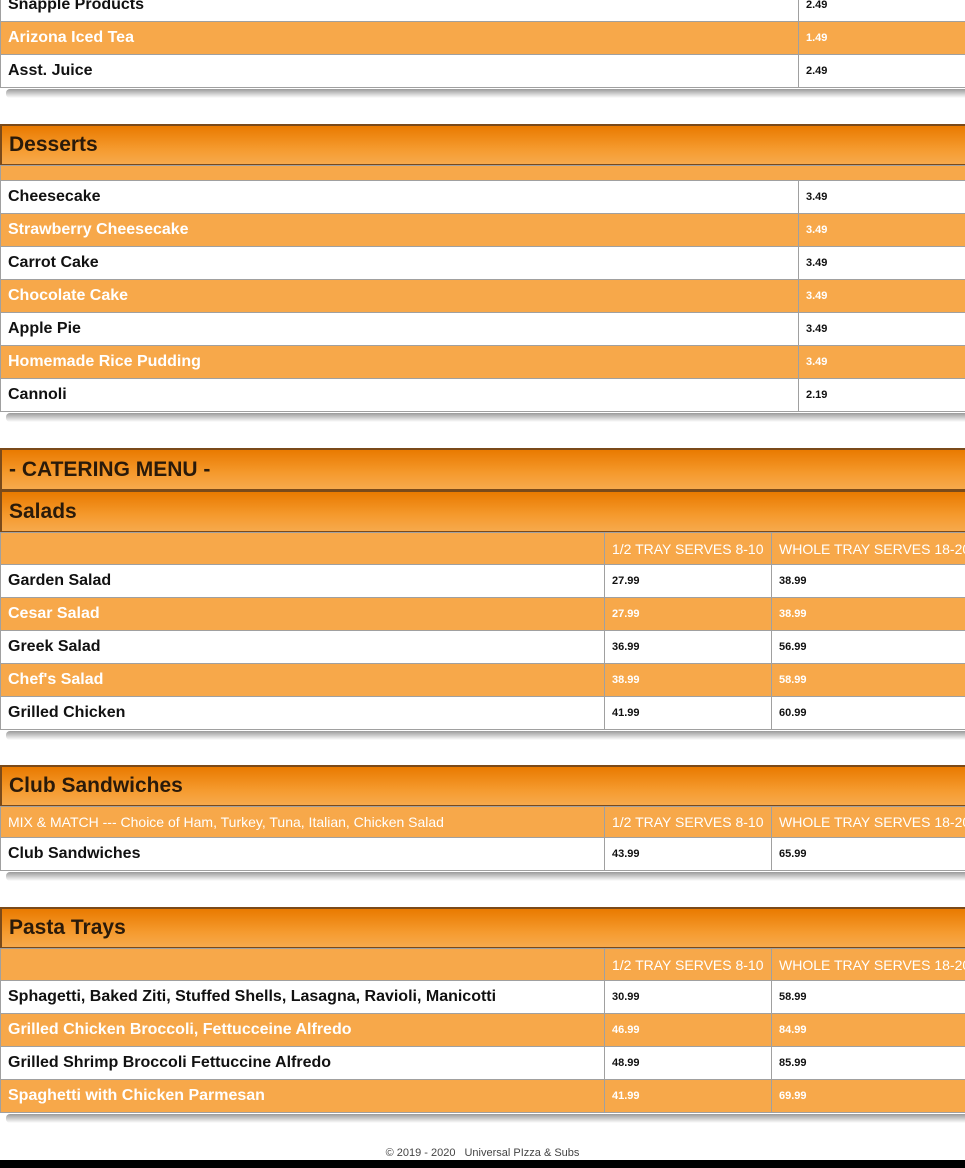 The height and width of the screenshot is (1168, 965). What do you see at coordinates (400, 395) in the screenshot?
I see `item-name: Cannoli` at bounding box center [400, 395].